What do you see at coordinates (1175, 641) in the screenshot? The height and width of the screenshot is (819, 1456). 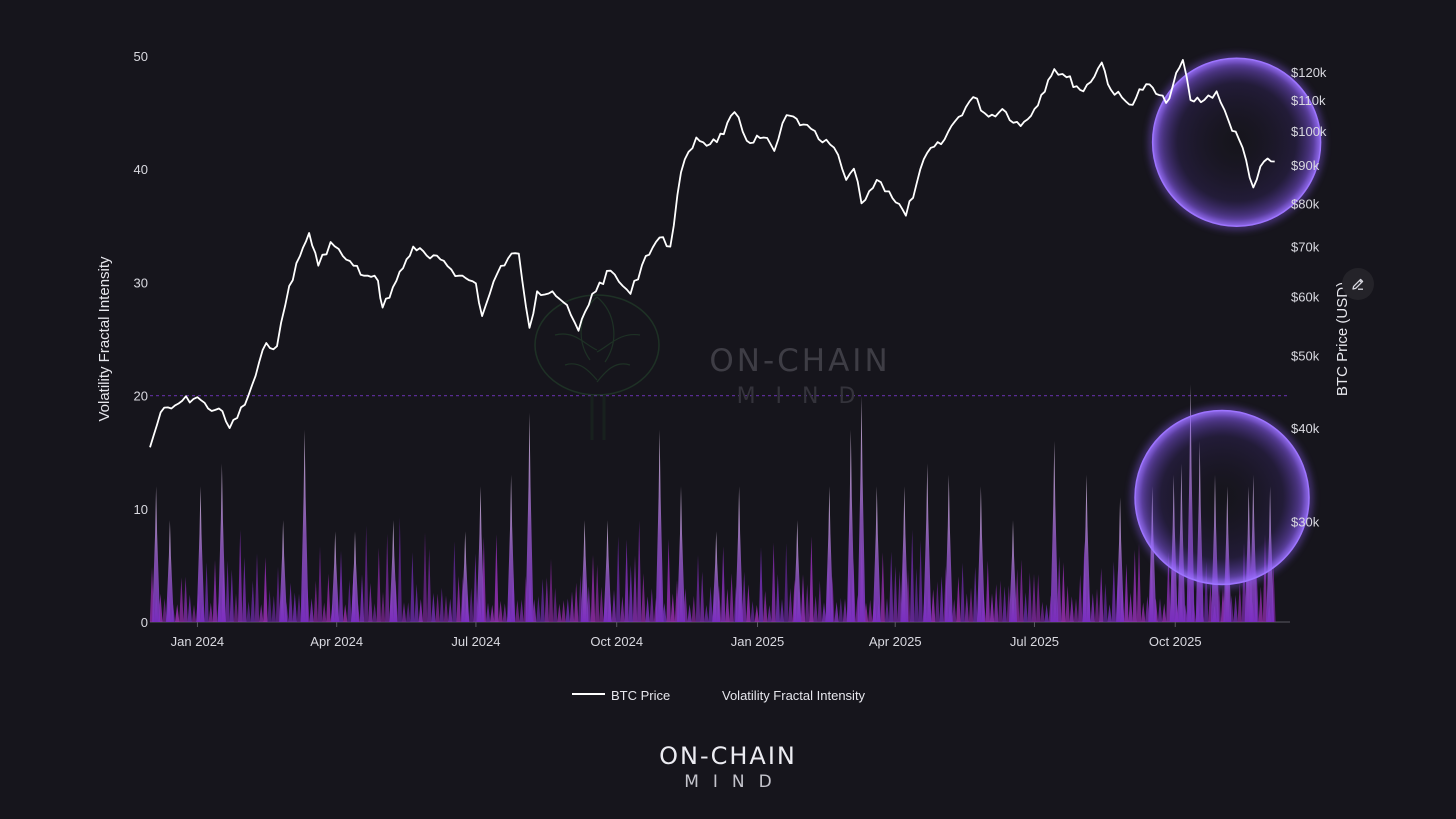 I see `x-tick-label: Oct 2025` at bounding box center [1175, 641].